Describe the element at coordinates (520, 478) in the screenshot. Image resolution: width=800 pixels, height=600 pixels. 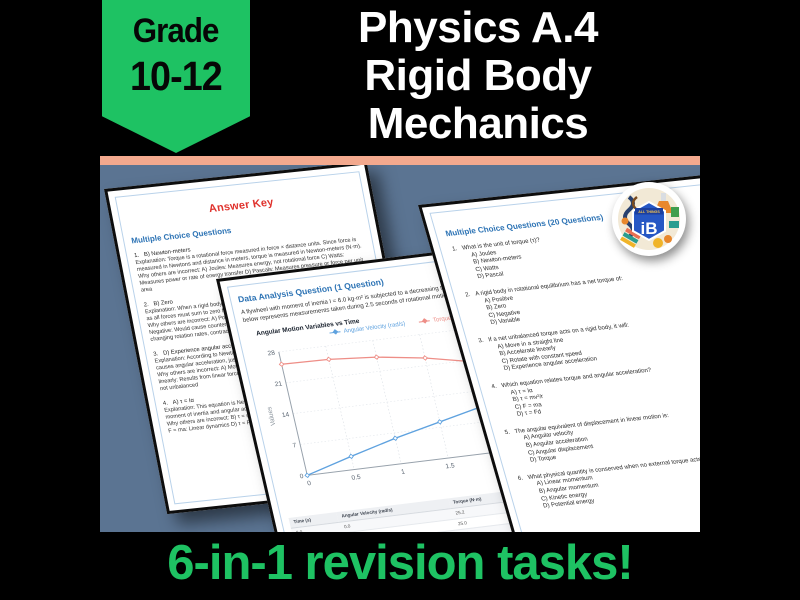
I see `question-number: 6.` at that location.